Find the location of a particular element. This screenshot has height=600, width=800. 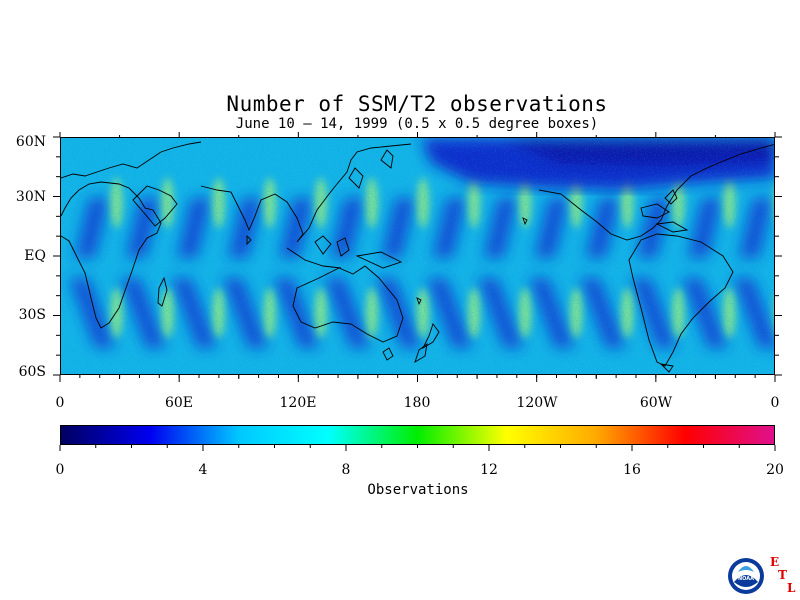

lat-label-30n: 30N is located at coordinates (30, 197).